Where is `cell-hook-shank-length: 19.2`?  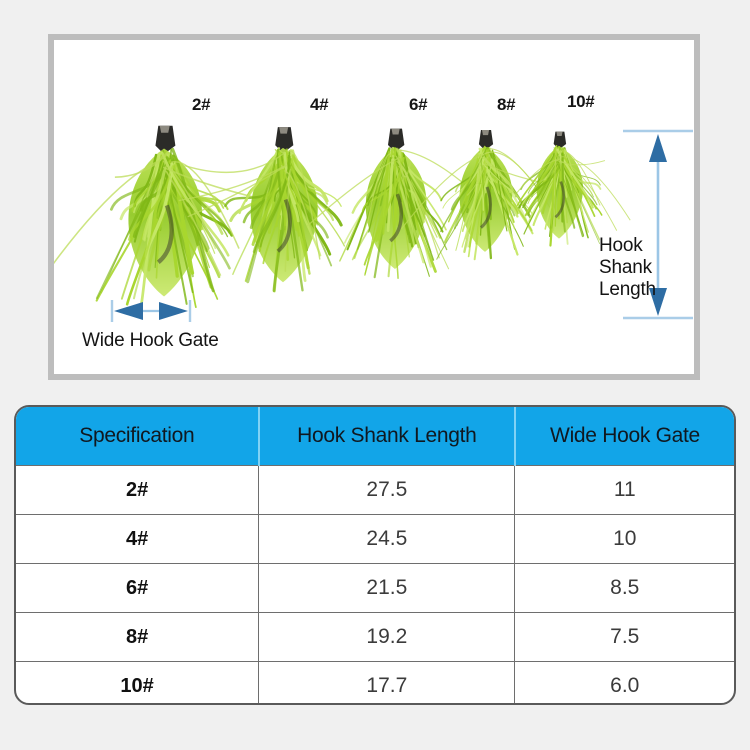 cell-hook-shank-length: 19.2 is located at coordinates (387, 637).